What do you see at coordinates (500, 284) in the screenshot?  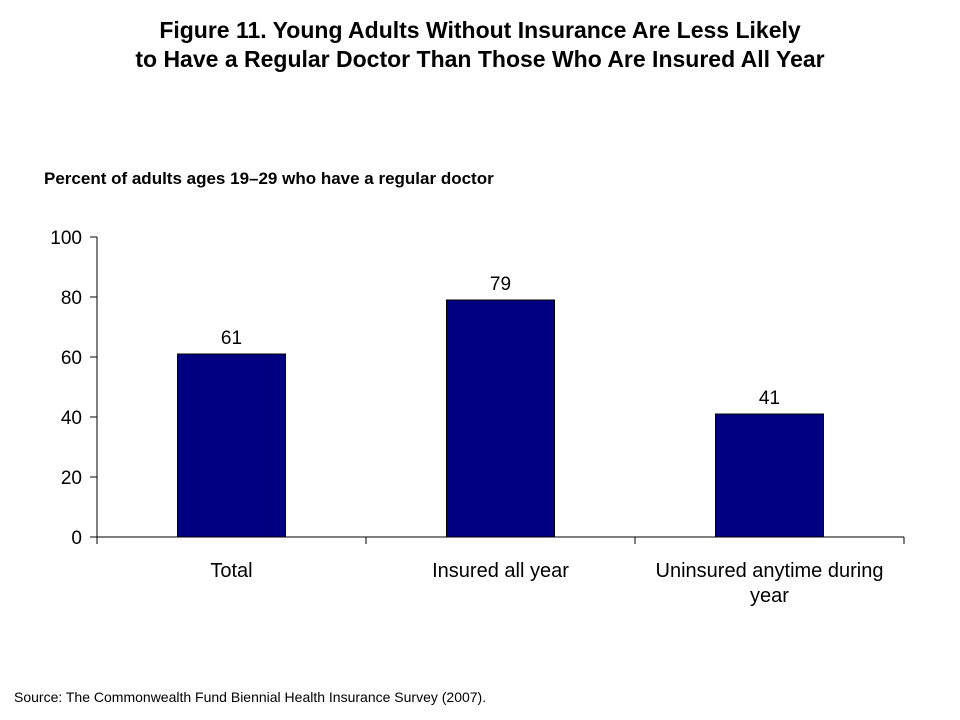 I see `data-label: 79` at bounding box center [500, 284].